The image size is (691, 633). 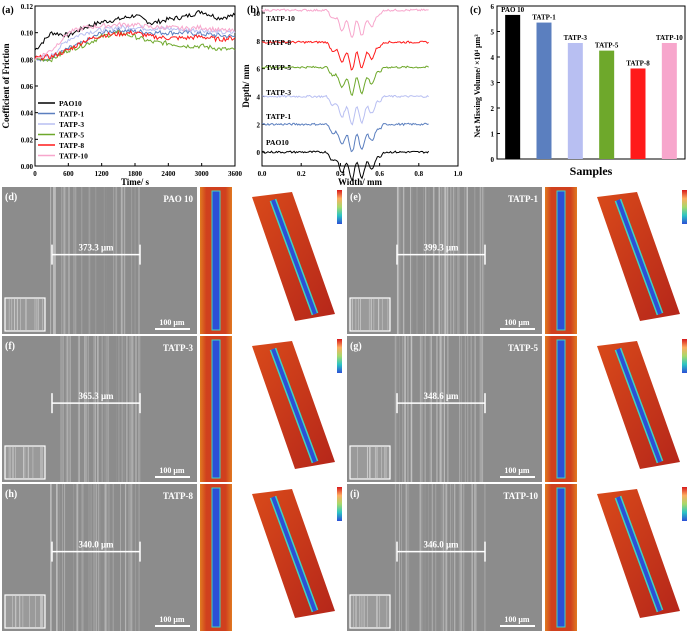 I want to click on panel-b-ytick-label: 8, so click(x=259, y=42).